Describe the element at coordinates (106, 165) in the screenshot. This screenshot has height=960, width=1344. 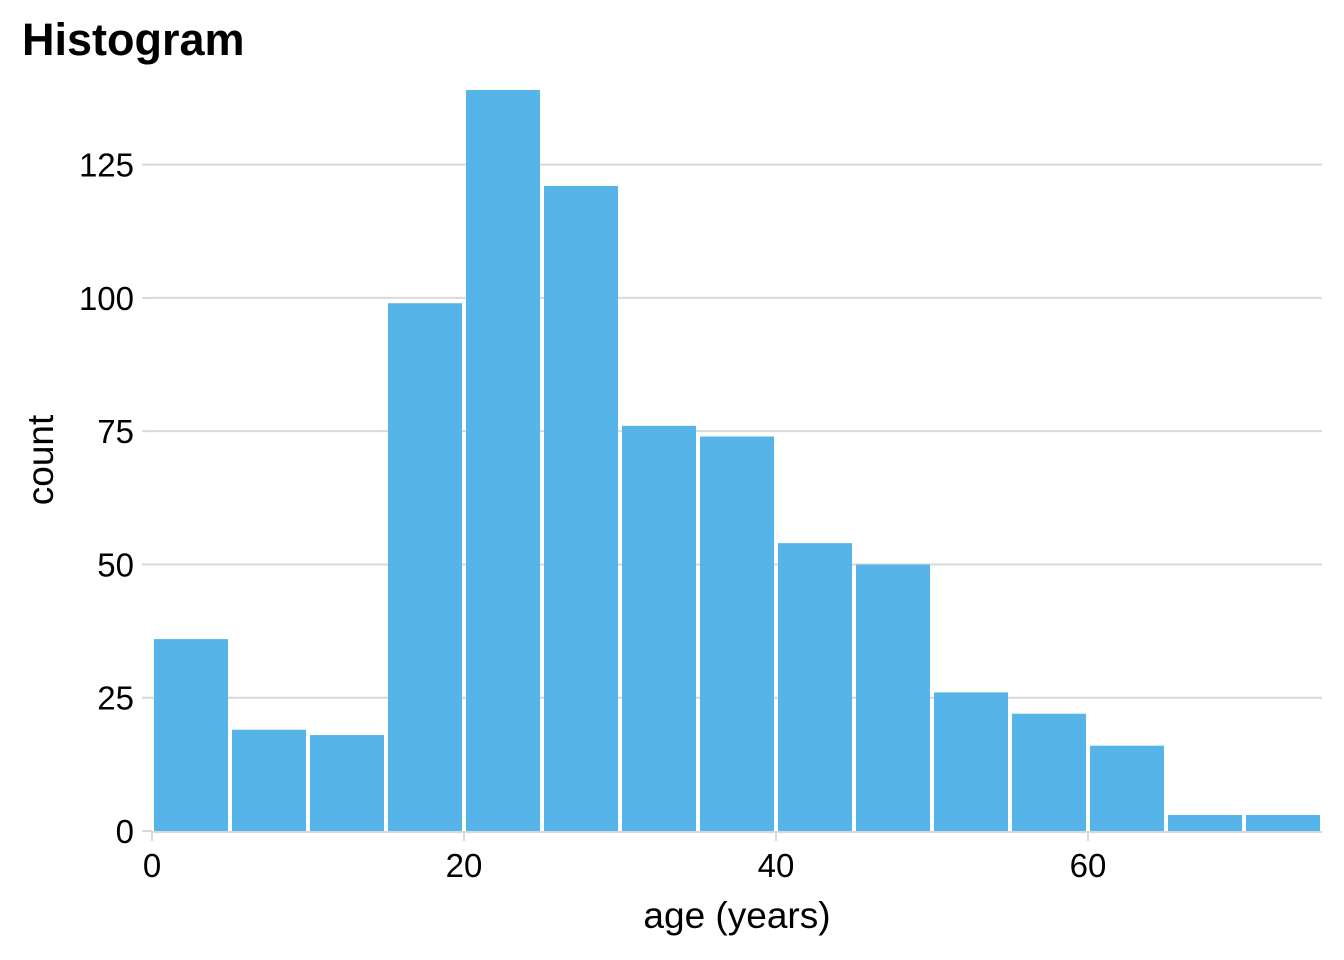
I see `y-tick-label-125: 125` at that location.